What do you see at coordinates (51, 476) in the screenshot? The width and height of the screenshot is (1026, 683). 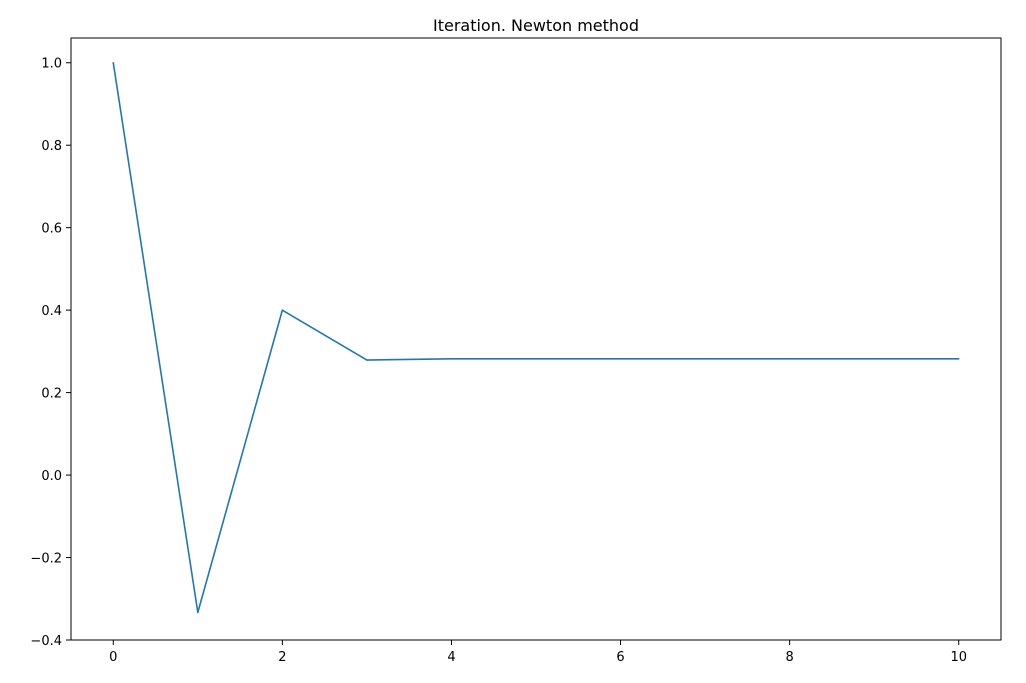 I see `y-tick-label: 0.0` at bounding box center [51, 476].